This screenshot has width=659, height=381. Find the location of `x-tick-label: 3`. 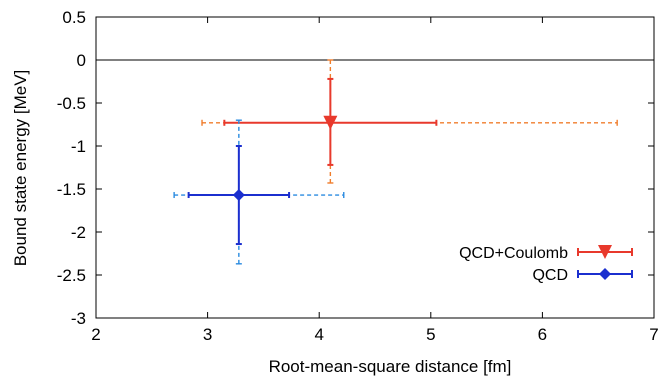

x-tick-label: 3 is located at coordinates (207, 334).